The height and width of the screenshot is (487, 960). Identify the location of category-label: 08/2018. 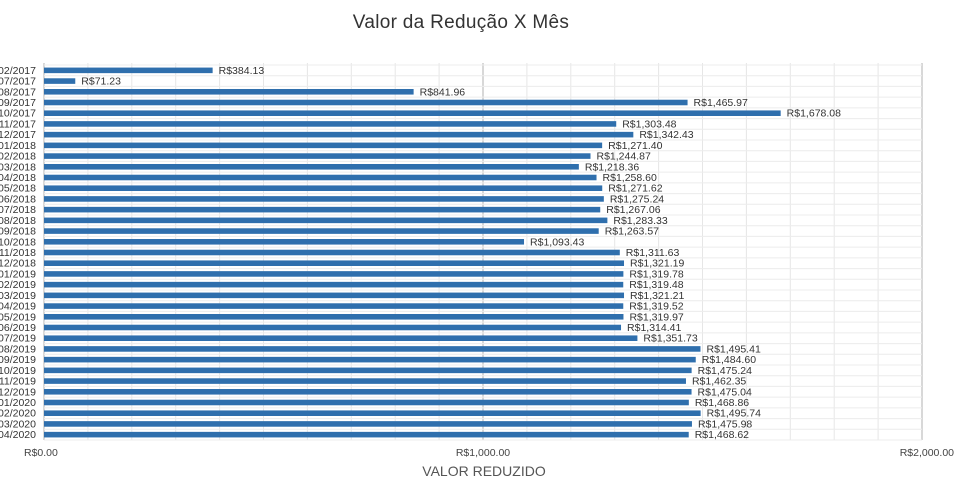
(18, 221).